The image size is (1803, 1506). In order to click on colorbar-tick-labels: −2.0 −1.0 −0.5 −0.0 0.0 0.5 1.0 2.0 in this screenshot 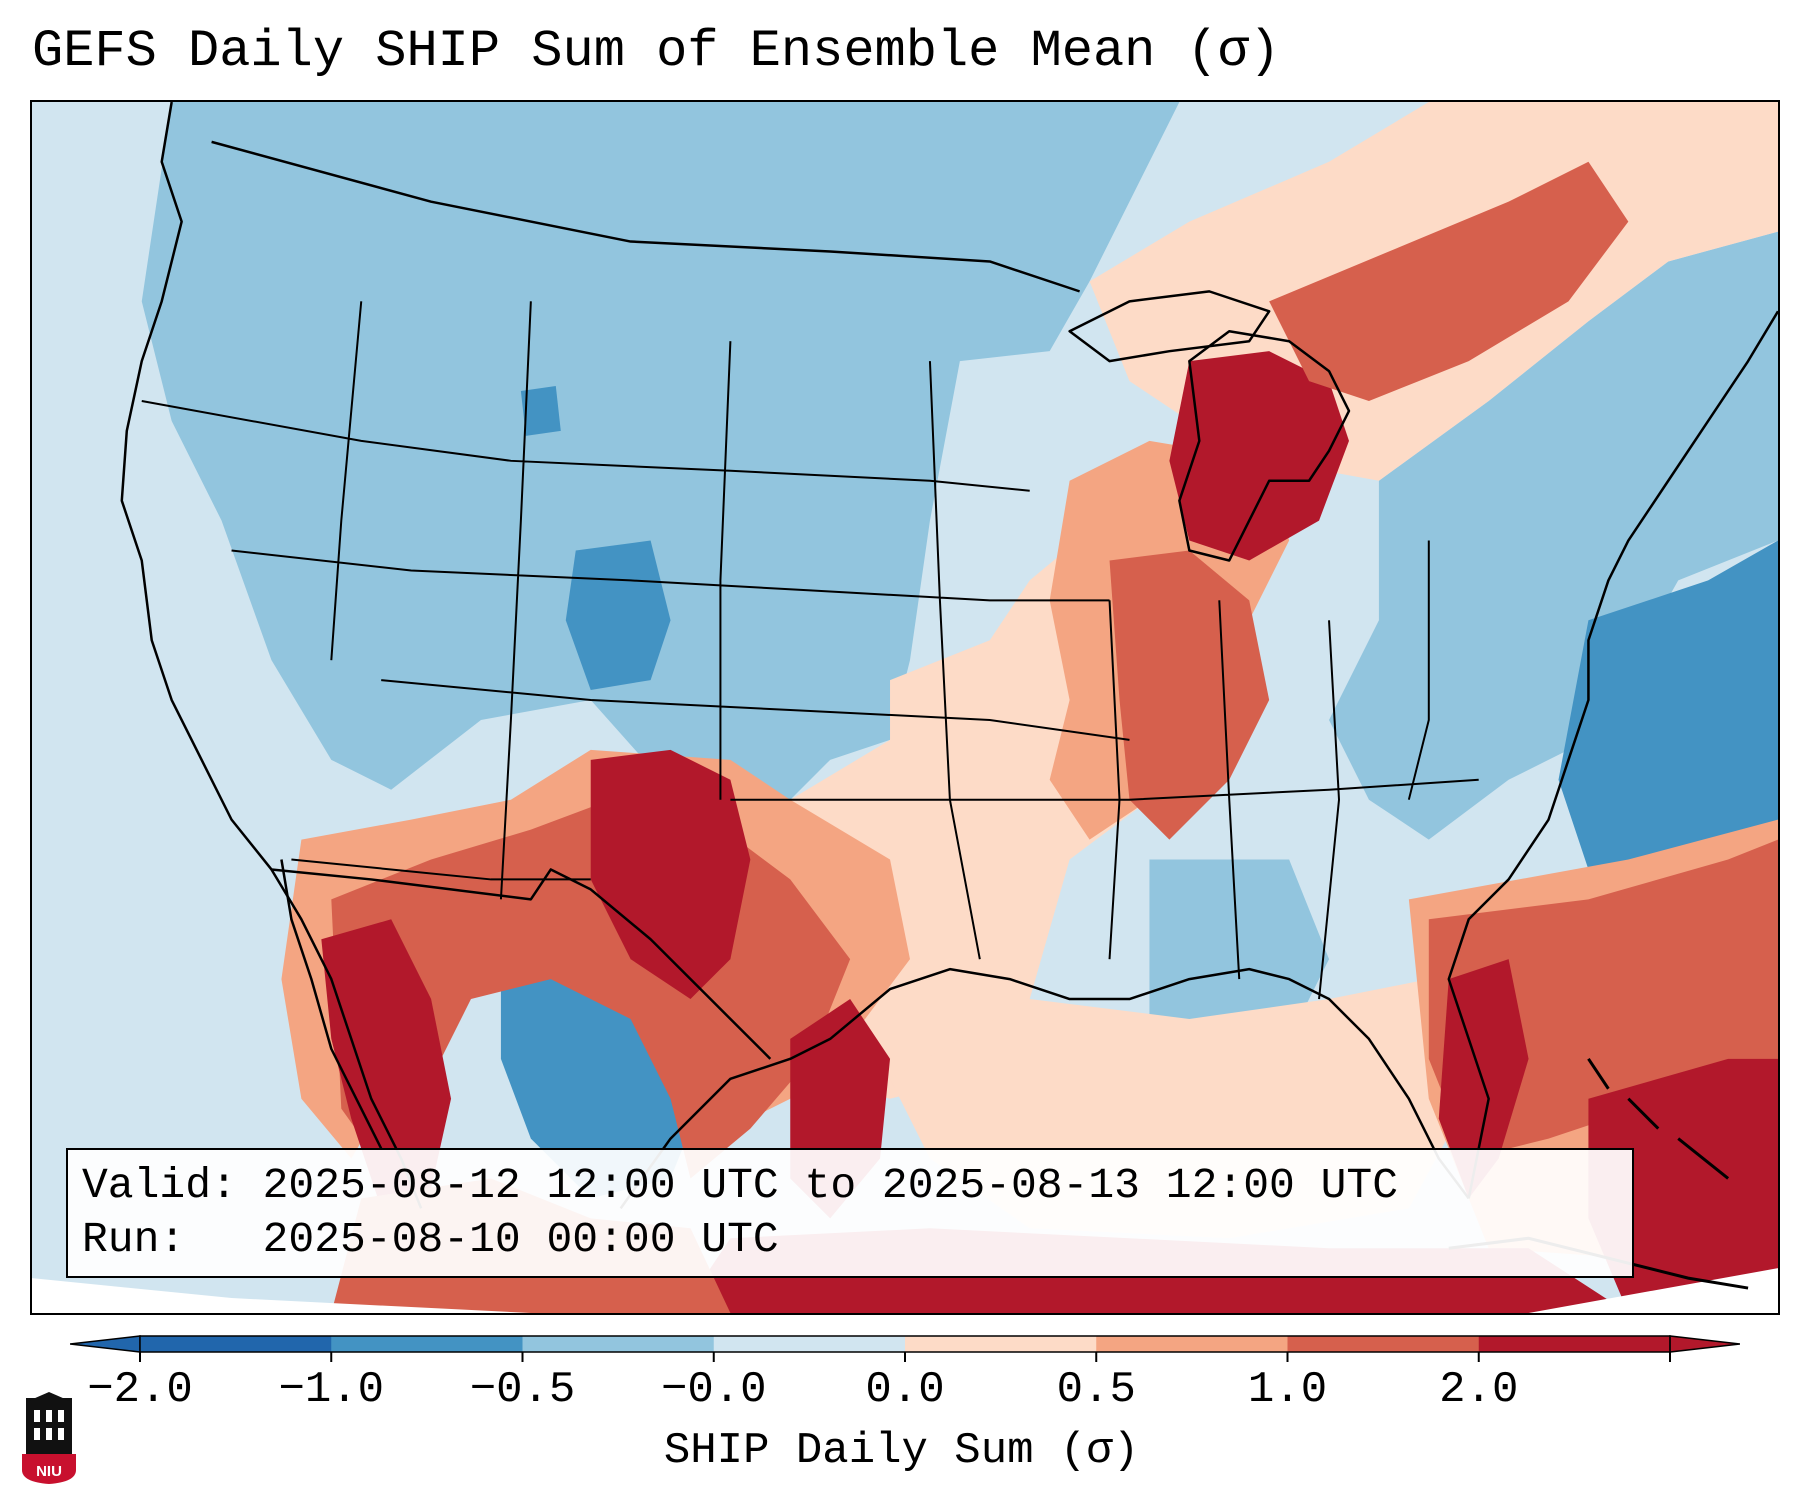, I will do `click(901, 1390)`.